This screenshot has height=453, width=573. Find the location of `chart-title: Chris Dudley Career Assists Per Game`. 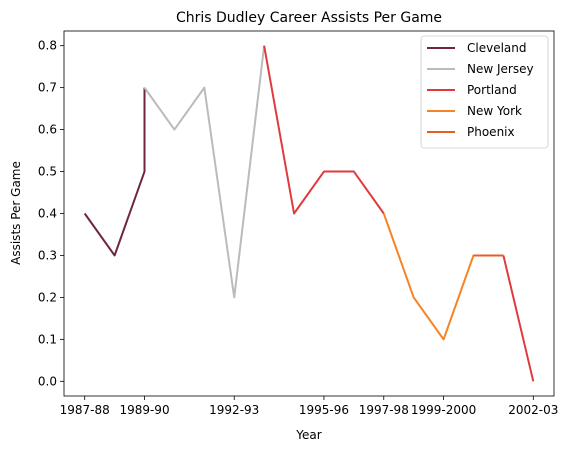

chart-title: Chris Dudley Career Assists Per Game is located at coordinates (309, 18).